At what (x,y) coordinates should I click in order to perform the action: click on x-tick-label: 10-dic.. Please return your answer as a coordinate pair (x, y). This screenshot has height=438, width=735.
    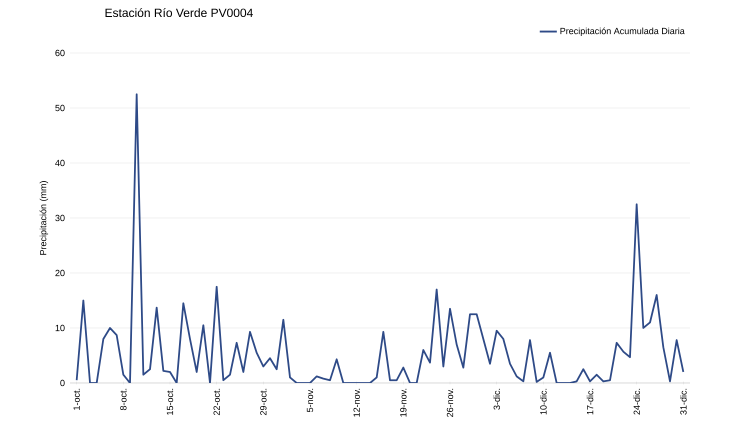
    Looking at the image, I should click on (543, 401).